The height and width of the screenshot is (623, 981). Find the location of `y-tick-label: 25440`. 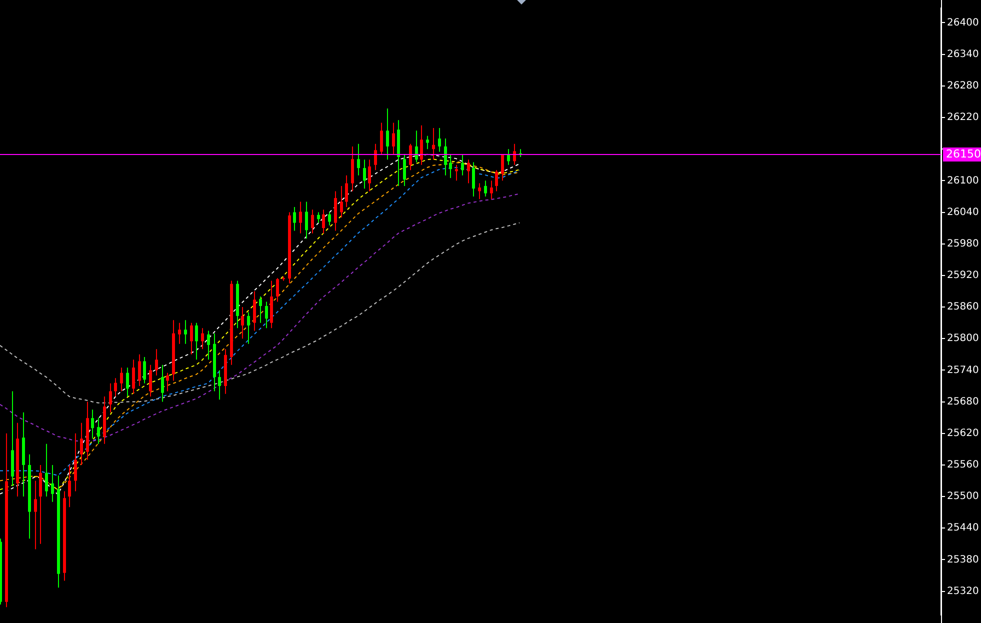

y-tick-label: 25440 is located at coordinates (963, 528).